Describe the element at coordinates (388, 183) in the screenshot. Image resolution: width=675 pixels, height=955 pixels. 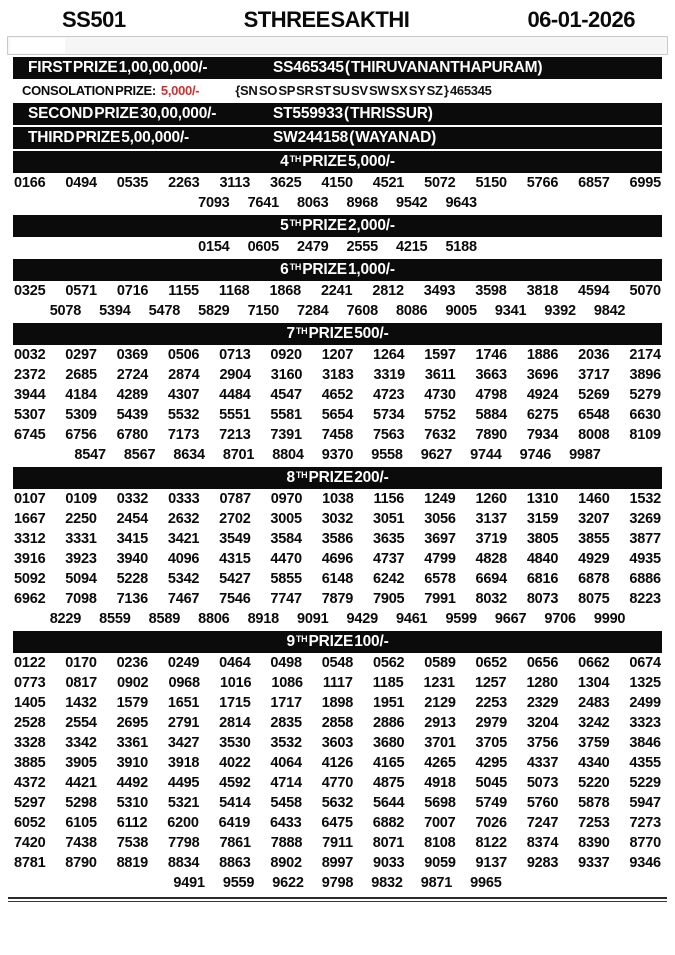
I see `prize-number: 4521` at that location.